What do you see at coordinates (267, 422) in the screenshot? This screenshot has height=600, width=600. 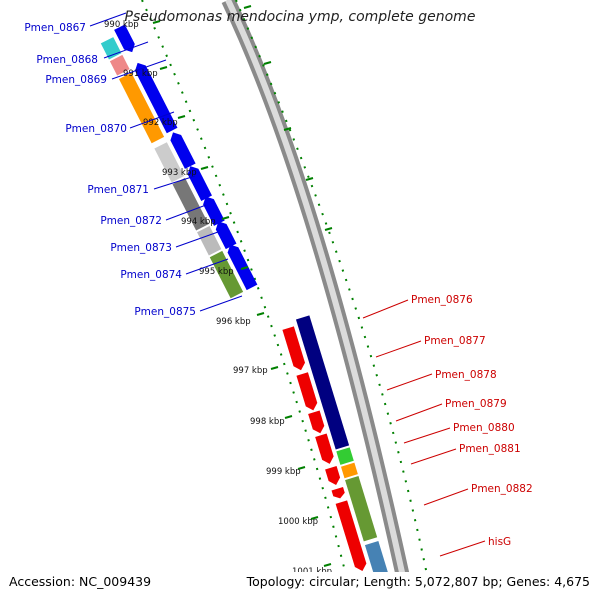 I see `scale-tick-label: 998 kbp` at bounding box center [267, 422].